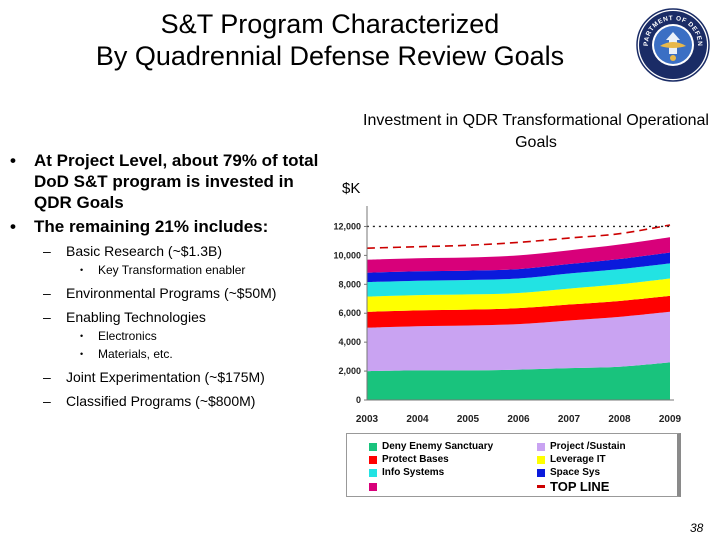  What do you see at coordinates (349, 284) in the screenshot?
I see `y-tick-label: 8,000` at bounding box center [349, 284].